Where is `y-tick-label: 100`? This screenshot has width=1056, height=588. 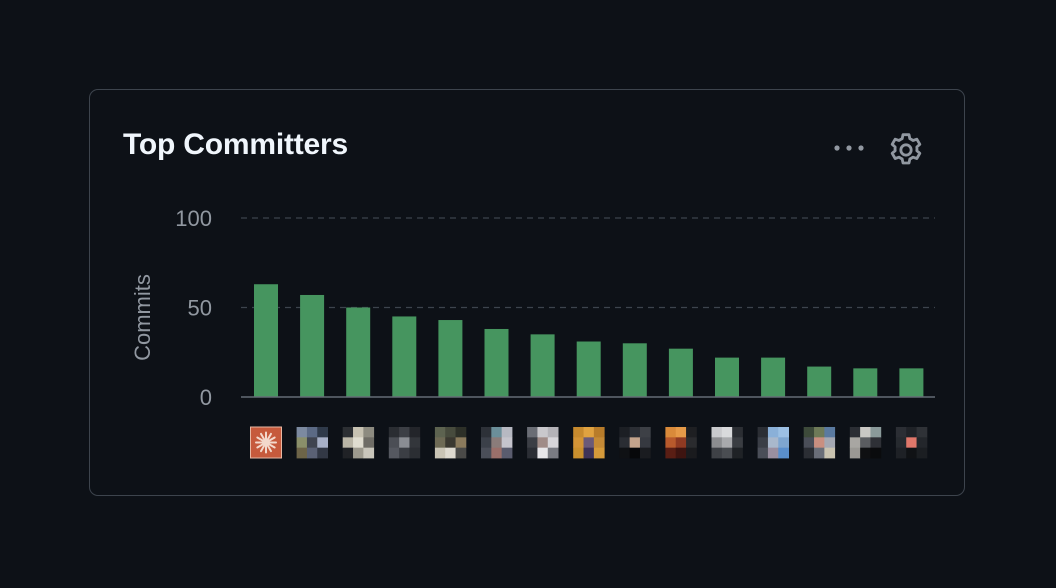 y-tick-label: 100 is located at coordinates (193, 218).